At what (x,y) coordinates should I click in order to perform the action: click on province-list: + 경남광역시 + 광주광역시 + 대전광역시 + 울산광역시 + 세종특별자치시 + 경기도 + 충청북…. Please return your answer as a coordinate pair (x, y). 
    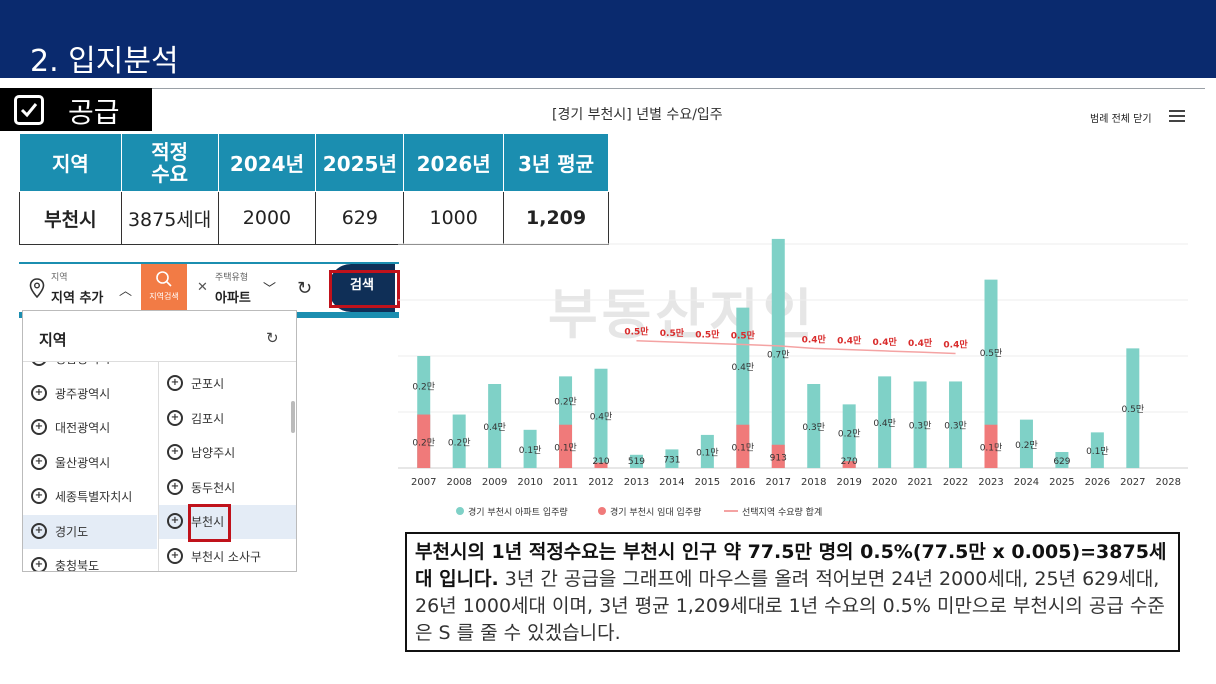
    Looking at the image, I should click on (90, 467).